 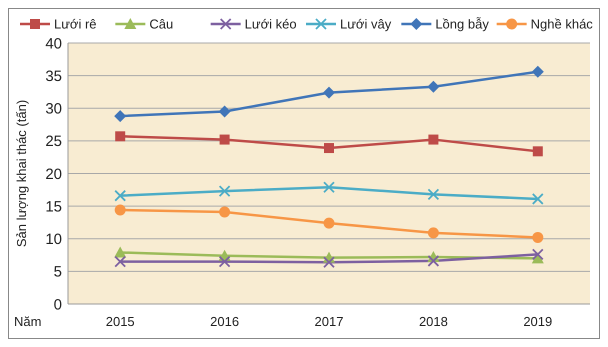 What do you see at coordinates (53, 141) in the screenshot?
I see `y-tick-label: 25` at bounding box center [53, 141].